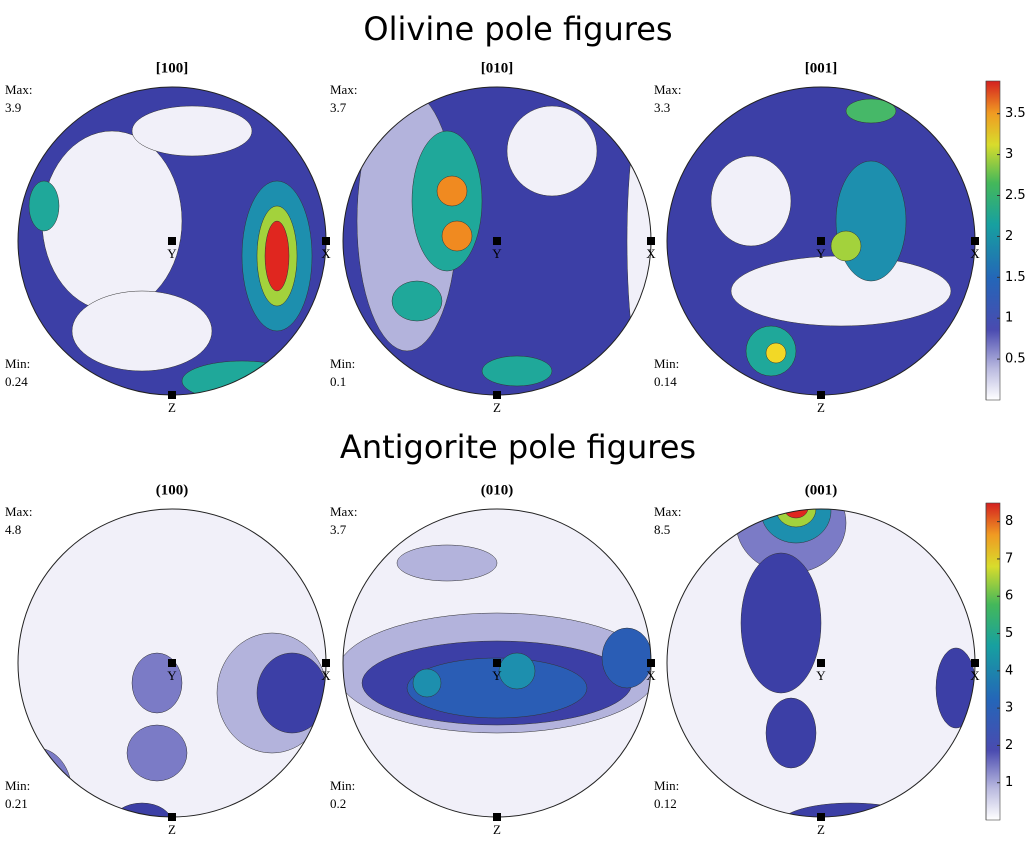 This screenshot has height=842, width=1036. Describe the element at coordinates (1009, 633) in the screenshot. I see `colorbar-tick-label: 5` at that location.